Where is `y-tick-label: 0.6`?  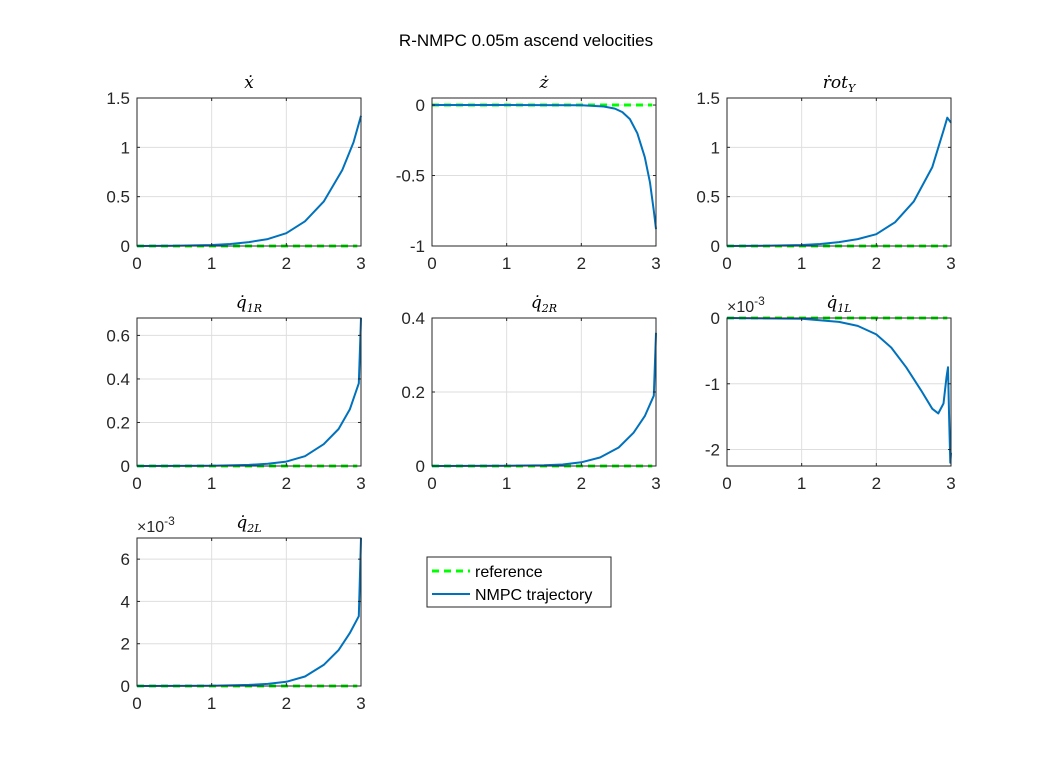 y-tick-label: 0.6 is located at coordinates (118, 335).